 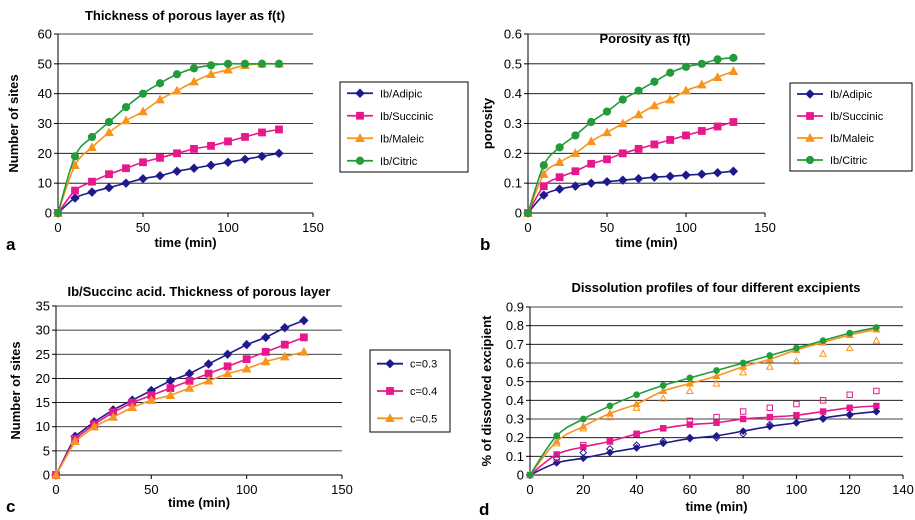 I want to click on y-tick-label: 10, so click(x=43, y=426).